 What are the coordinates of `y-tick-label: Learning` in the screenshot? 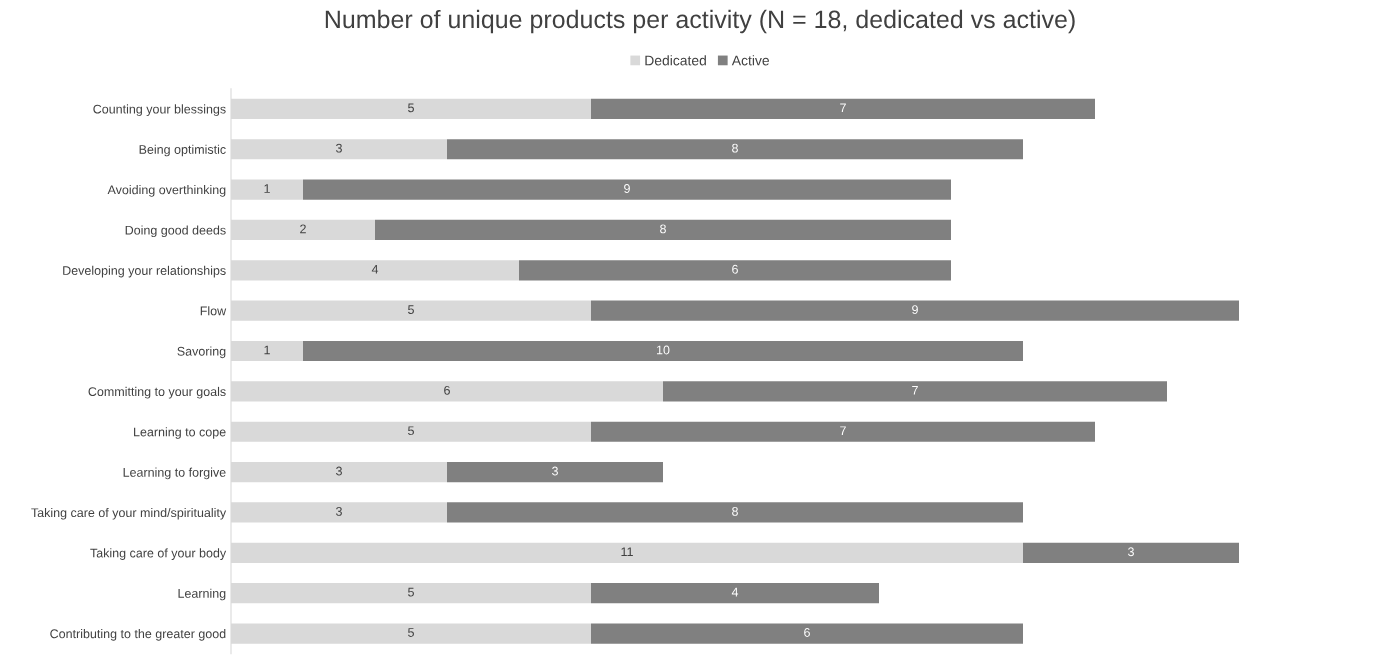 It's located at (202, 594).